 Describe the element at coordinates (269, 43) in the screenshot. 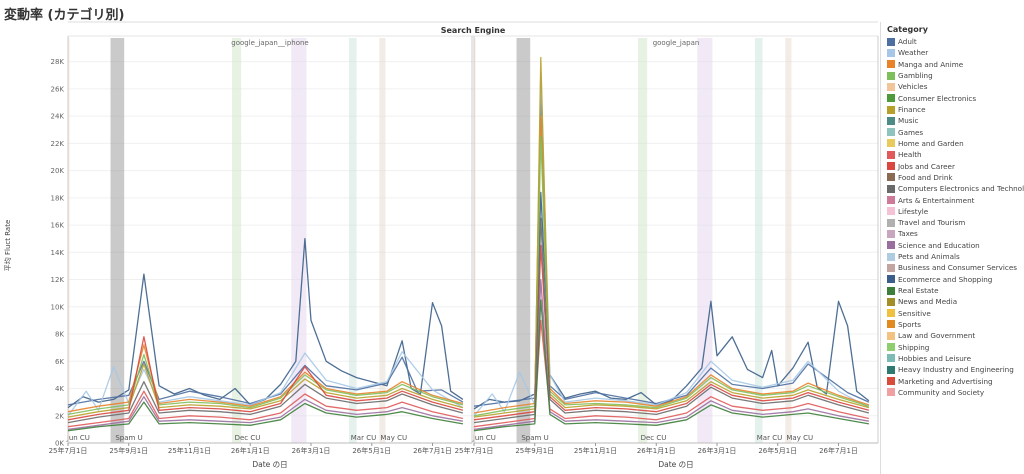

I see `panel-title: google_japan__iphone` at that location.